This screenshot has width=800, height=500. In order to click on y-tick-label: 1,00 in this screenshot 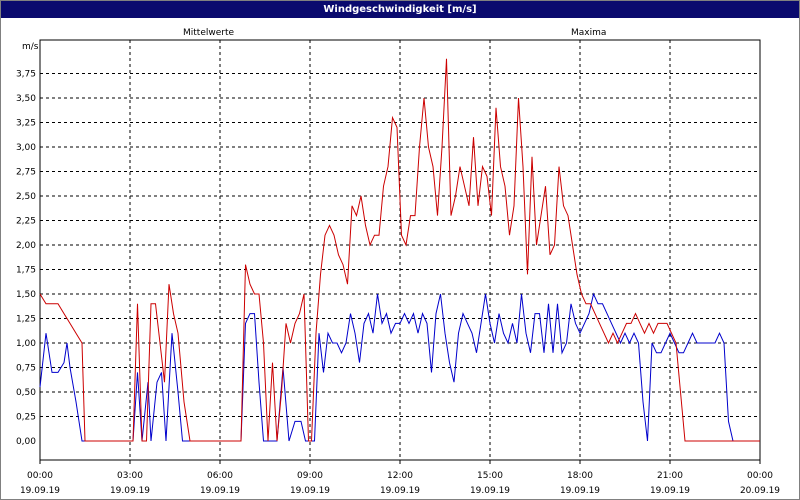, I will do `click(26, 344)`.